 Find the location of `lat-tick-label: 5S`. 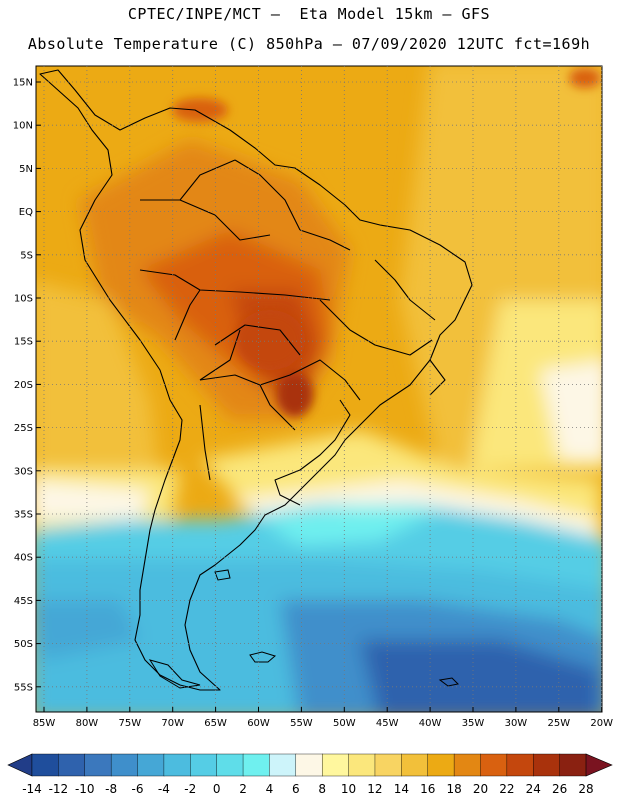

lat-tick-label: 5S is located at coordinates (26, 255).